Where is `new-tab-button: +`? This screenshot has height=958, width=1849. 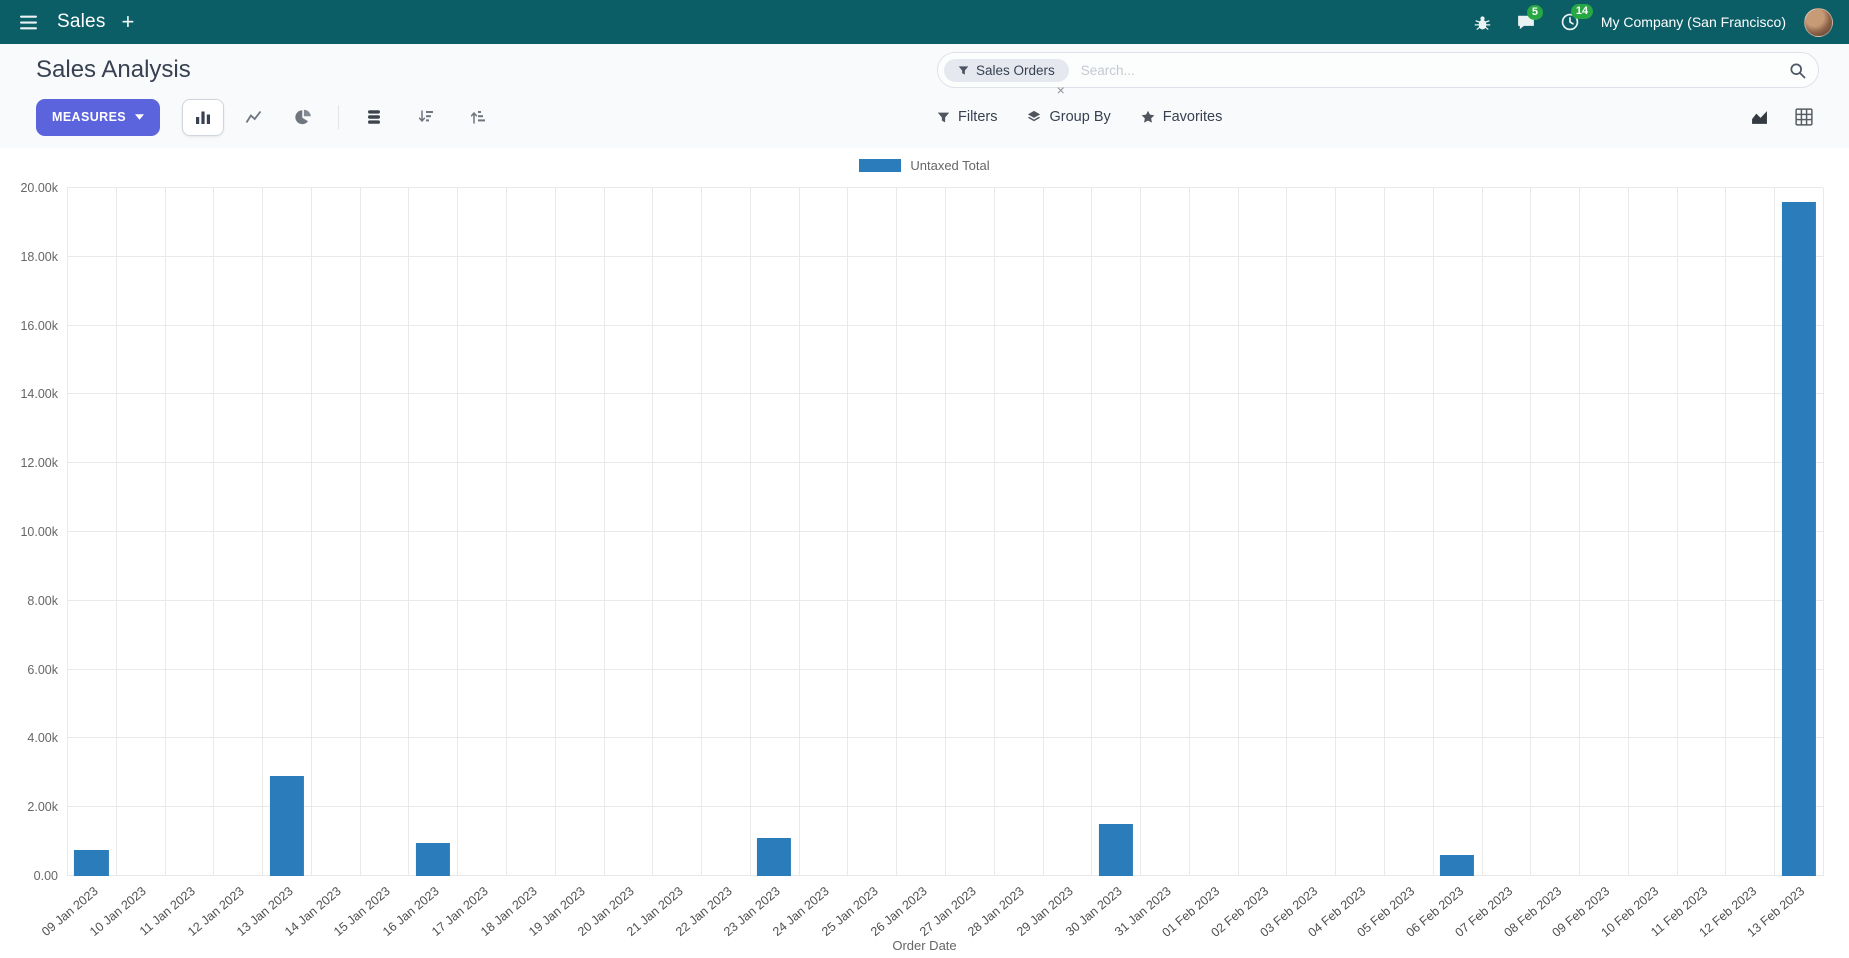 new-tab-button: + is located at coordinates (128, 21).